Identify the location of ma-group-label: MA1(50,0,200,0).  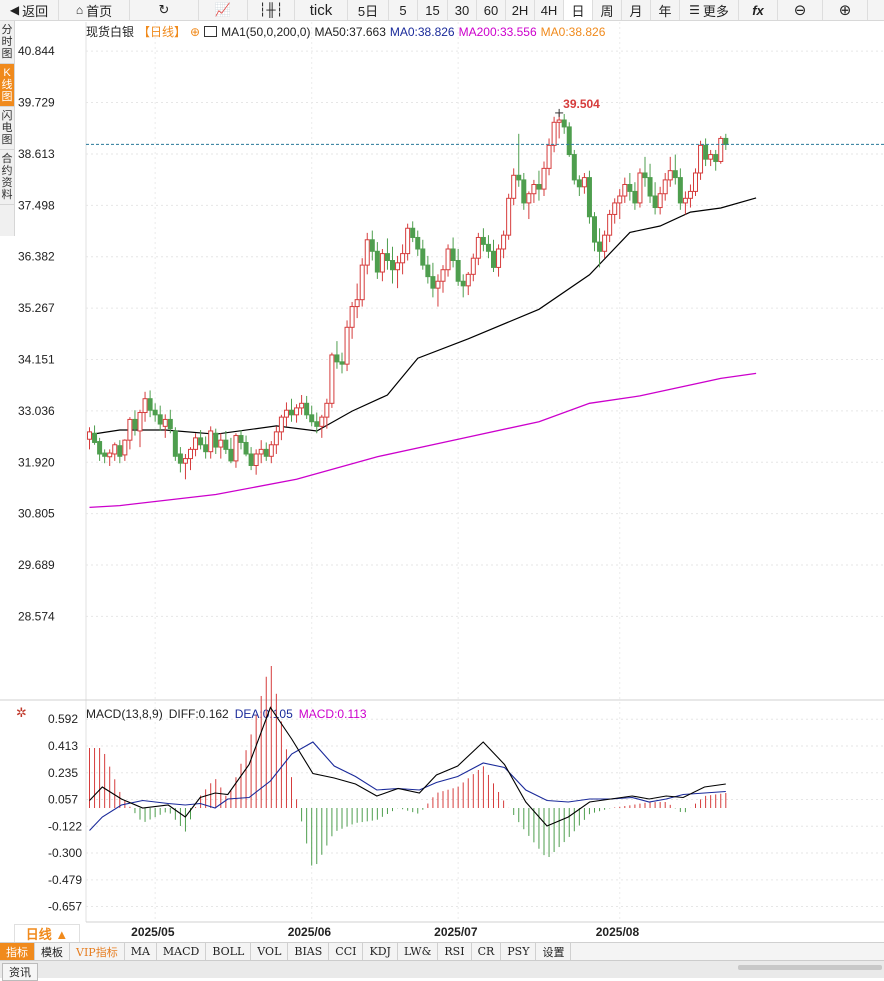
(266, 31).